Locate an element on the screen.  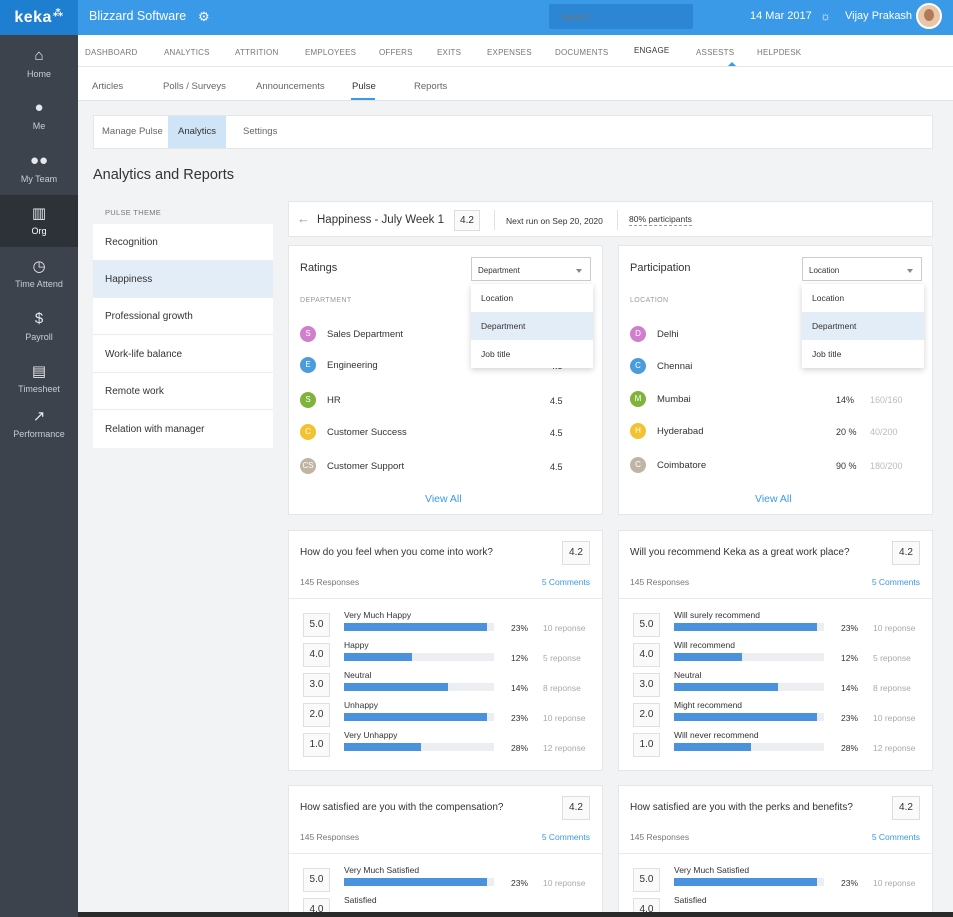
nav-employees: EMPLOYEES is located at coordinates (331, 52).